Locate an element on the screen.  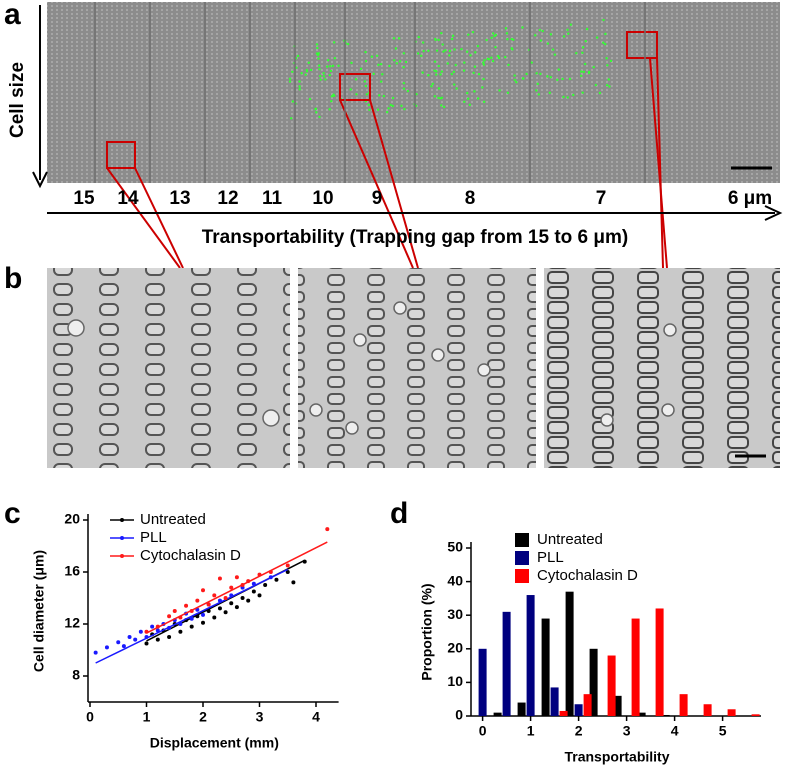
gap-label: 14 is located at coordinates (128, 198).